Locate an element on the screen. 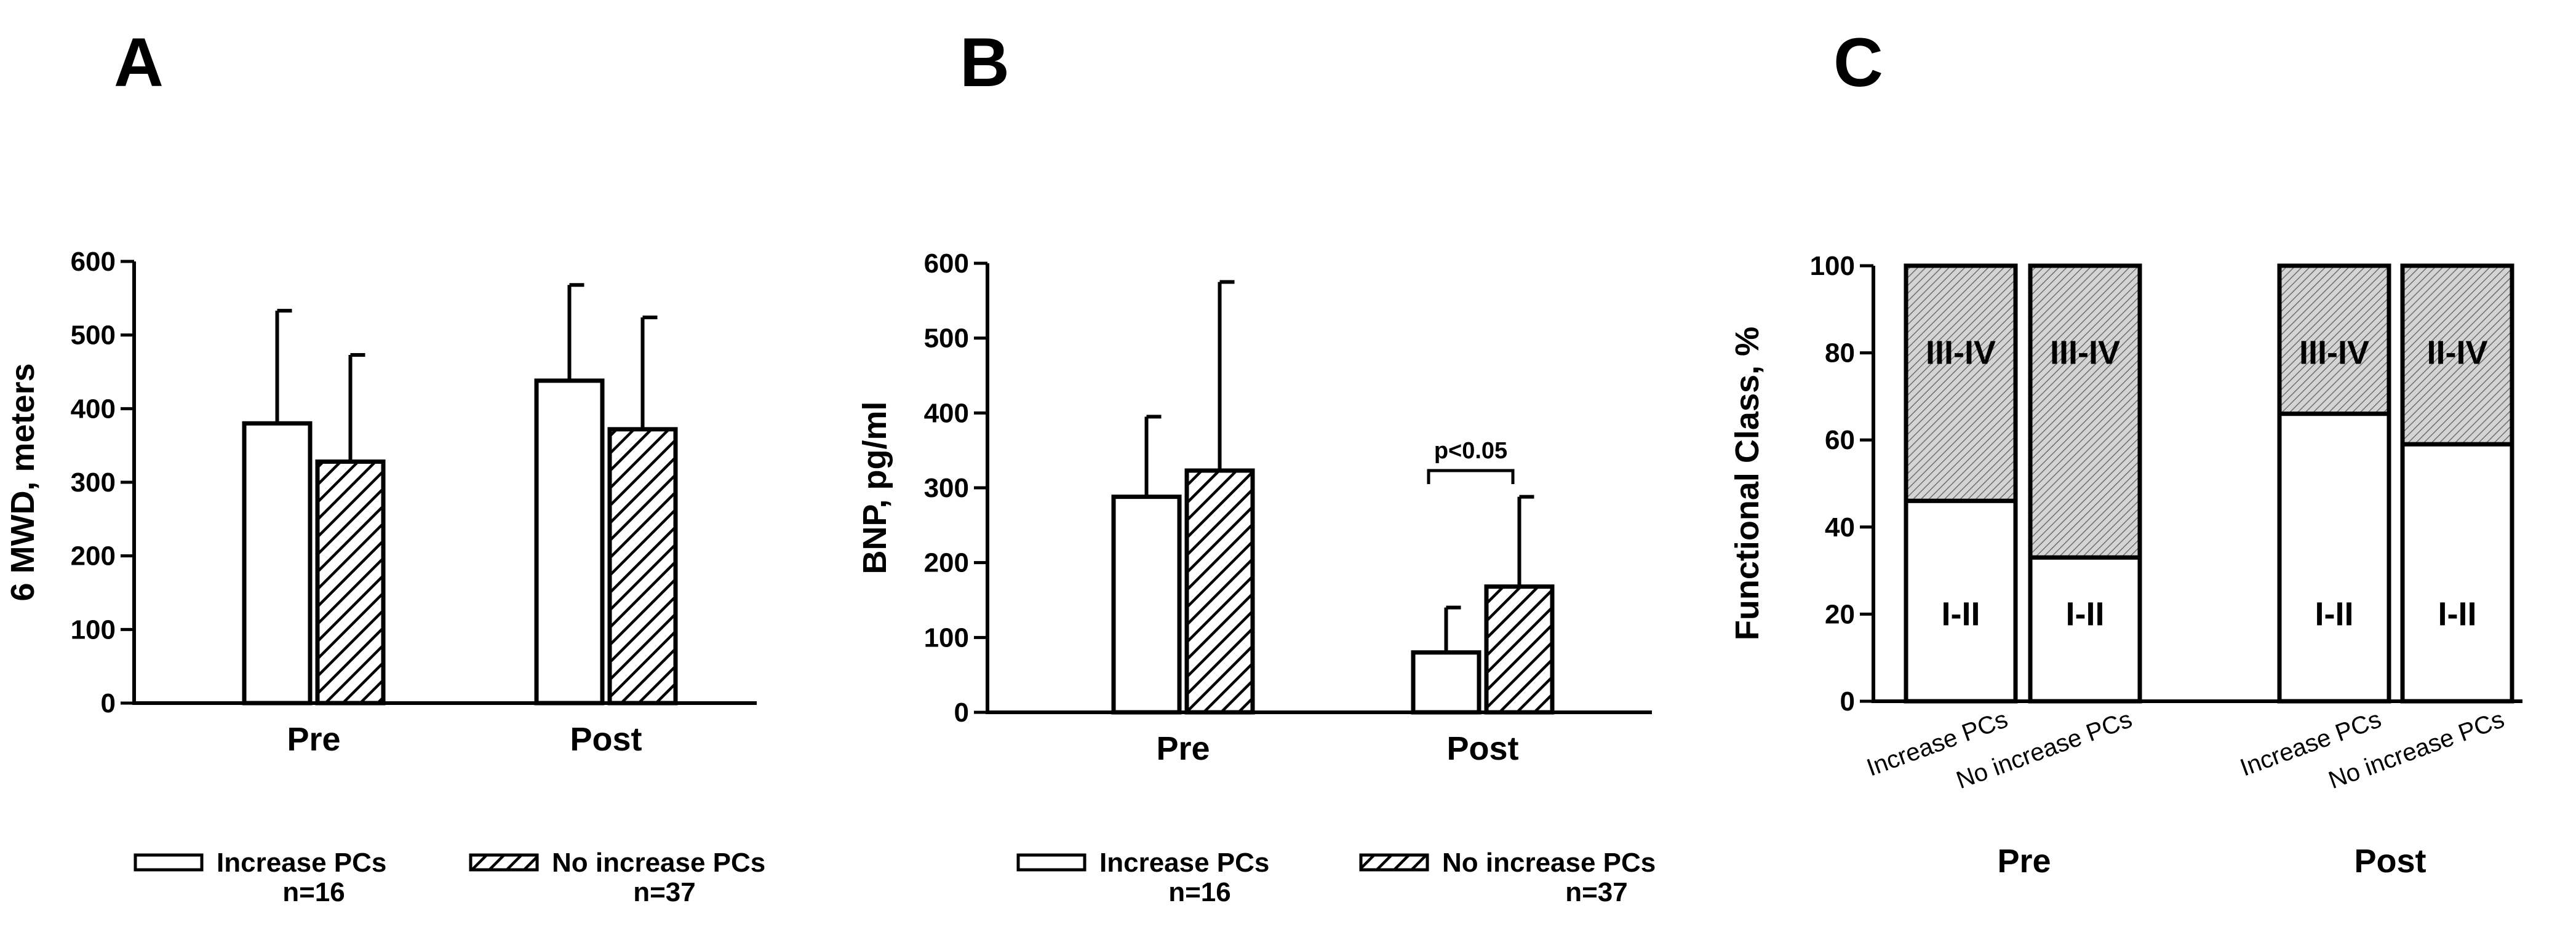 This screenshot has height=927, width=2576. y-axis-title: Functional Class, % is located at coordinates (1747, 483).